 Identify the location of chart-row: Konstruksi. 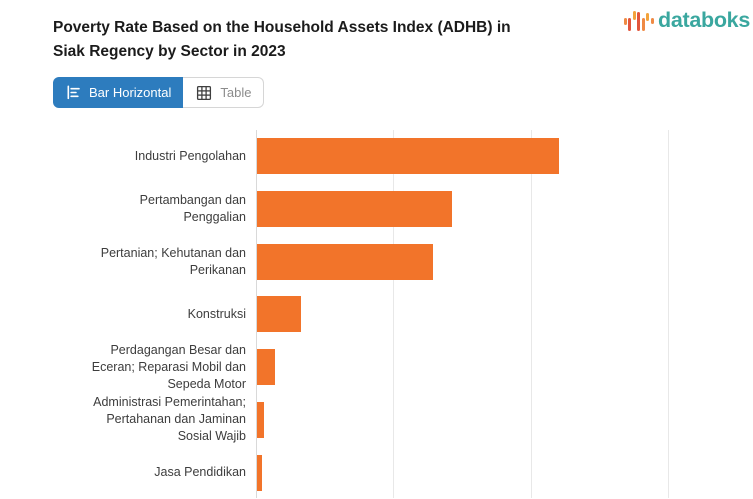
(376, 314).